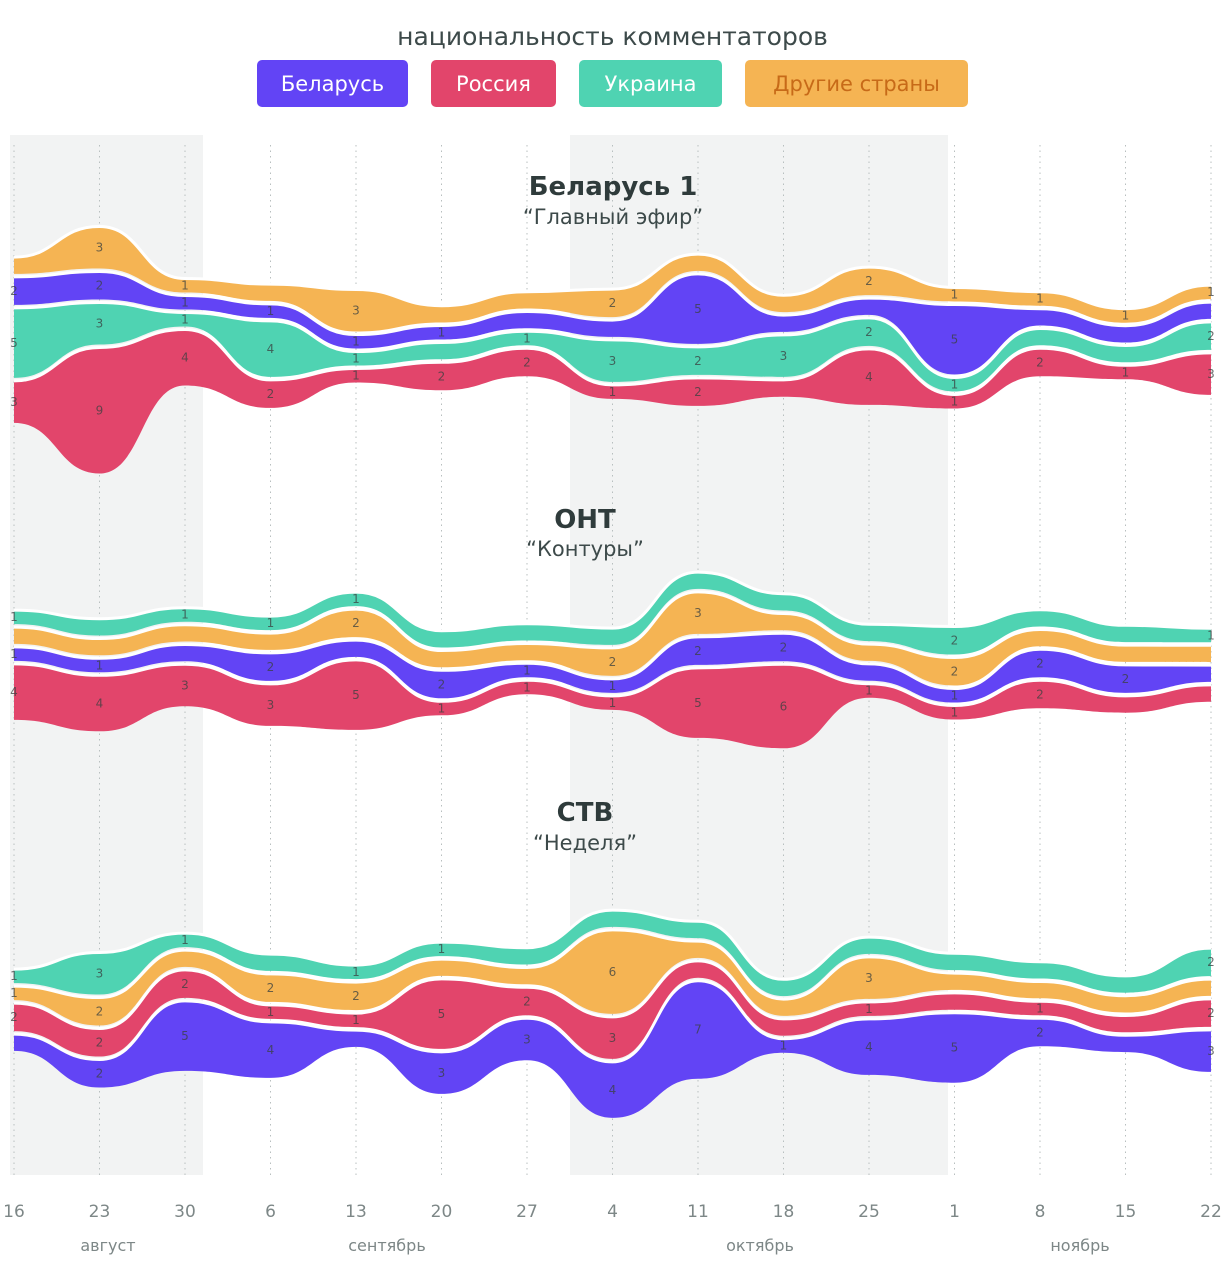  What do you see at coordinates (650, 83) in the screenshot?
I see `legend-ukraine: Украина` at bounding box center [650, 83].